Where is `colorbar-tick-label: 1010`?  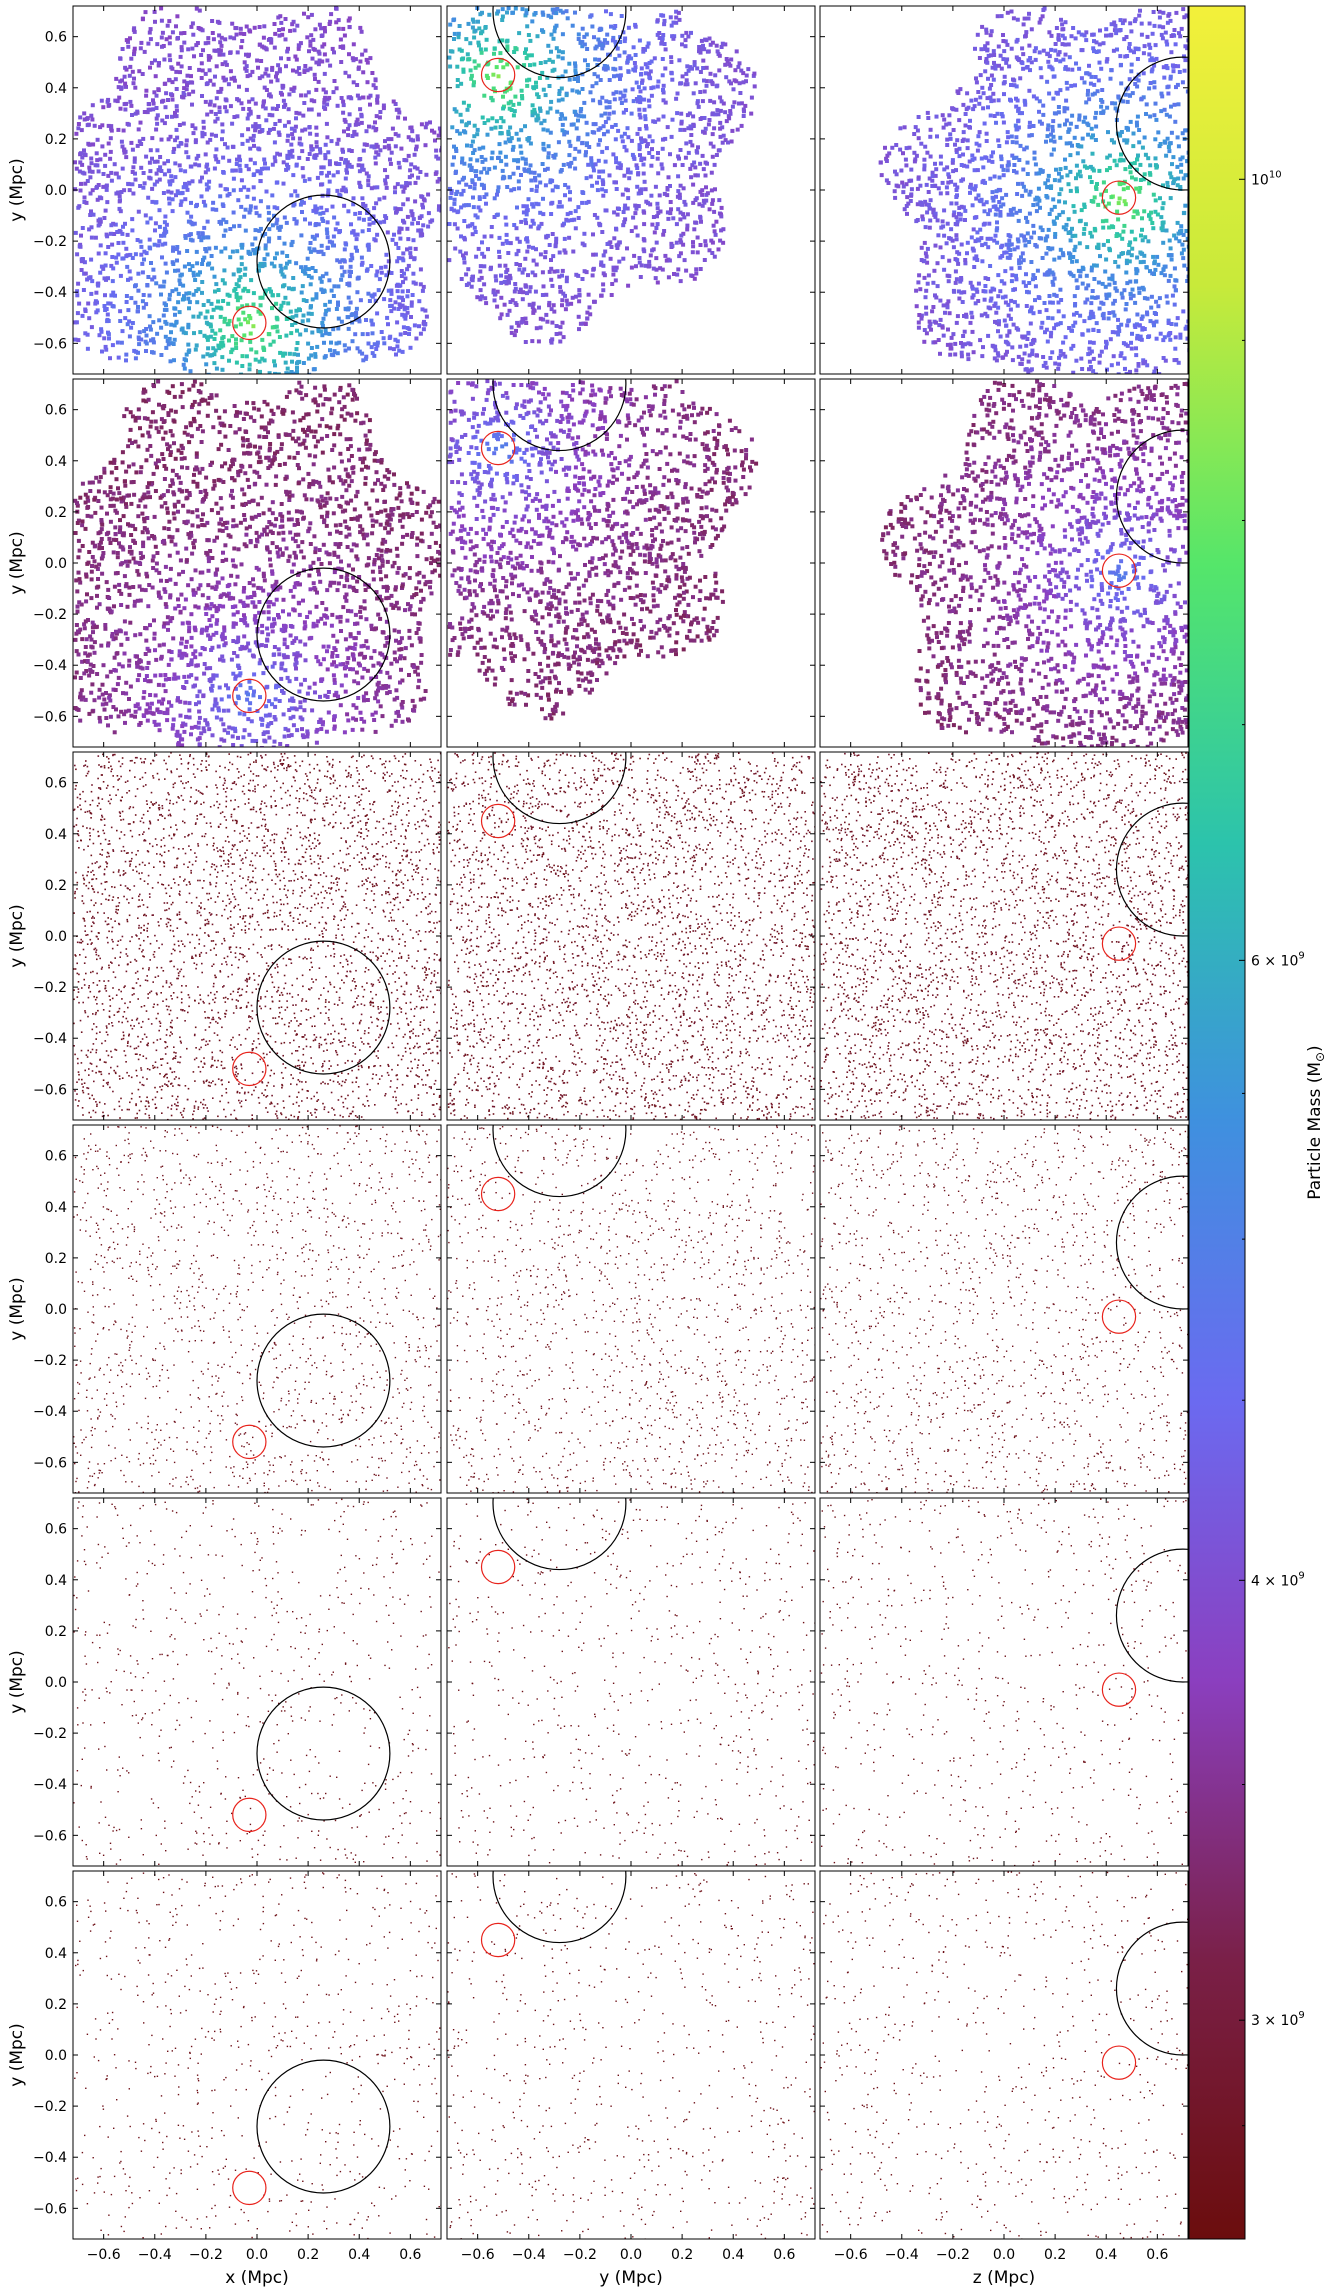
colorbar-tick-label: 1010 is located at coordinates (1266, 178).